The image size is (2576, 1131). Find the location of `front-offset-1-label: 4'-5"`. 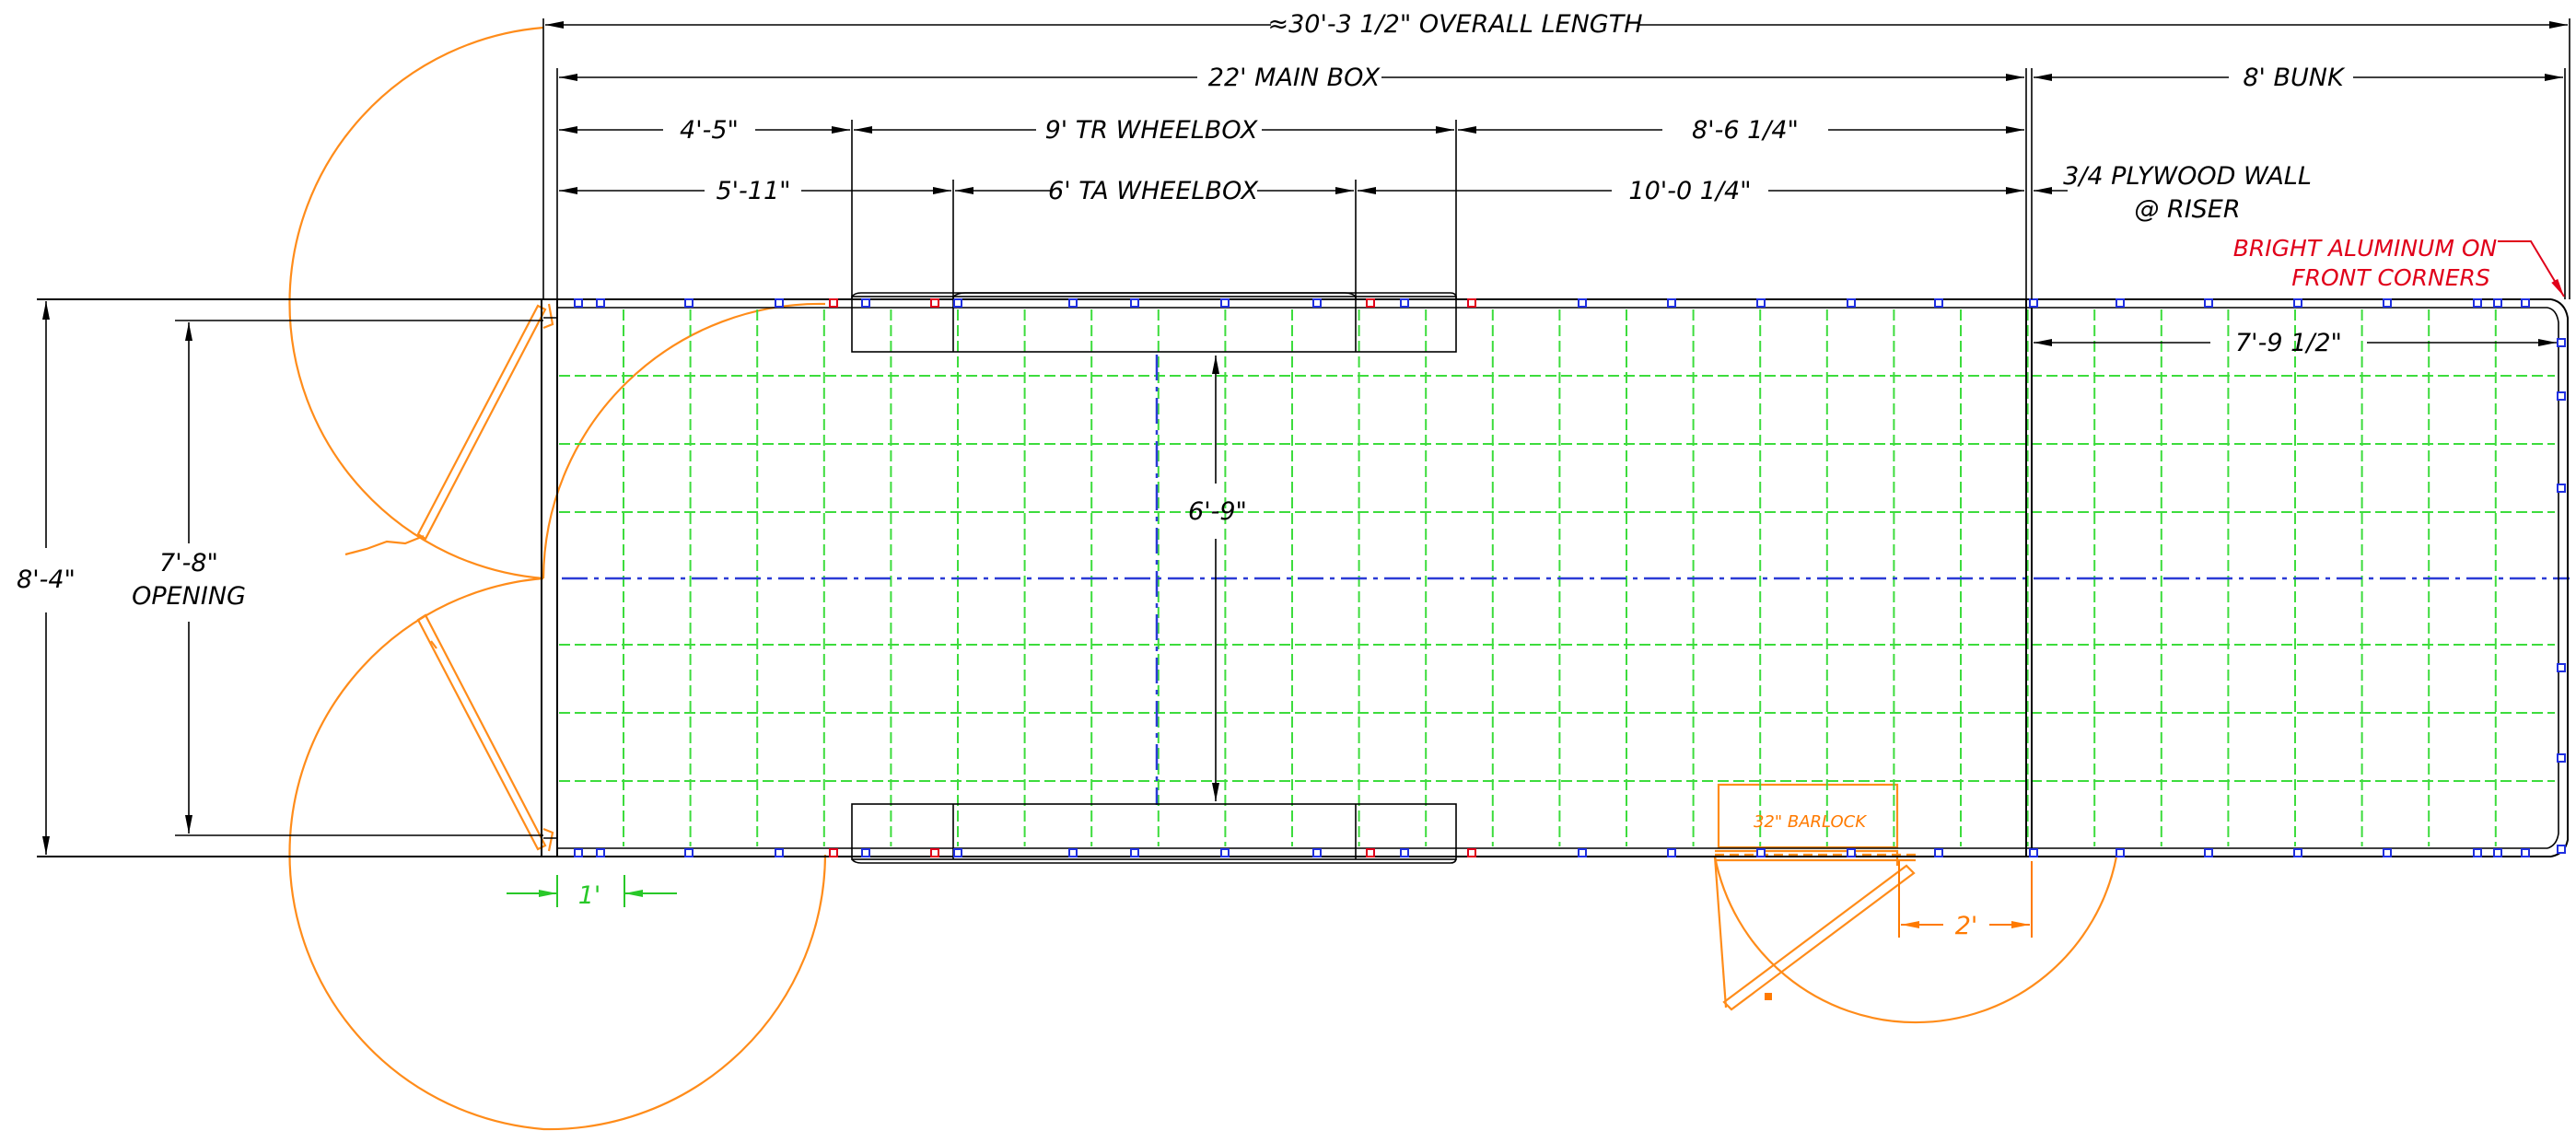

front-offset-1-label: 4'-5" is located at coordinates (709, 130).